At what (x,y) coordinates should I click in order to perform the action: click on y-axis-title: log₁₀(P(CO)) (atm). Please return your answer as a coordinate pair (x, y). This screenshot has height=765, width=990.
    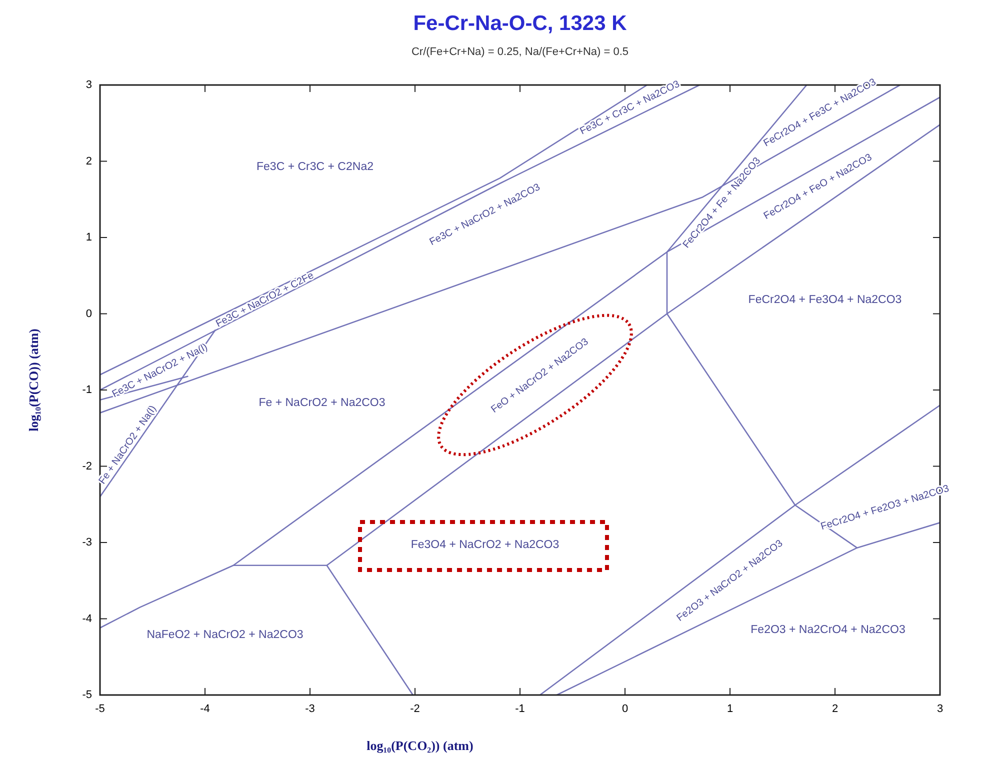
    Looking at the image, I should click on (33, 380).